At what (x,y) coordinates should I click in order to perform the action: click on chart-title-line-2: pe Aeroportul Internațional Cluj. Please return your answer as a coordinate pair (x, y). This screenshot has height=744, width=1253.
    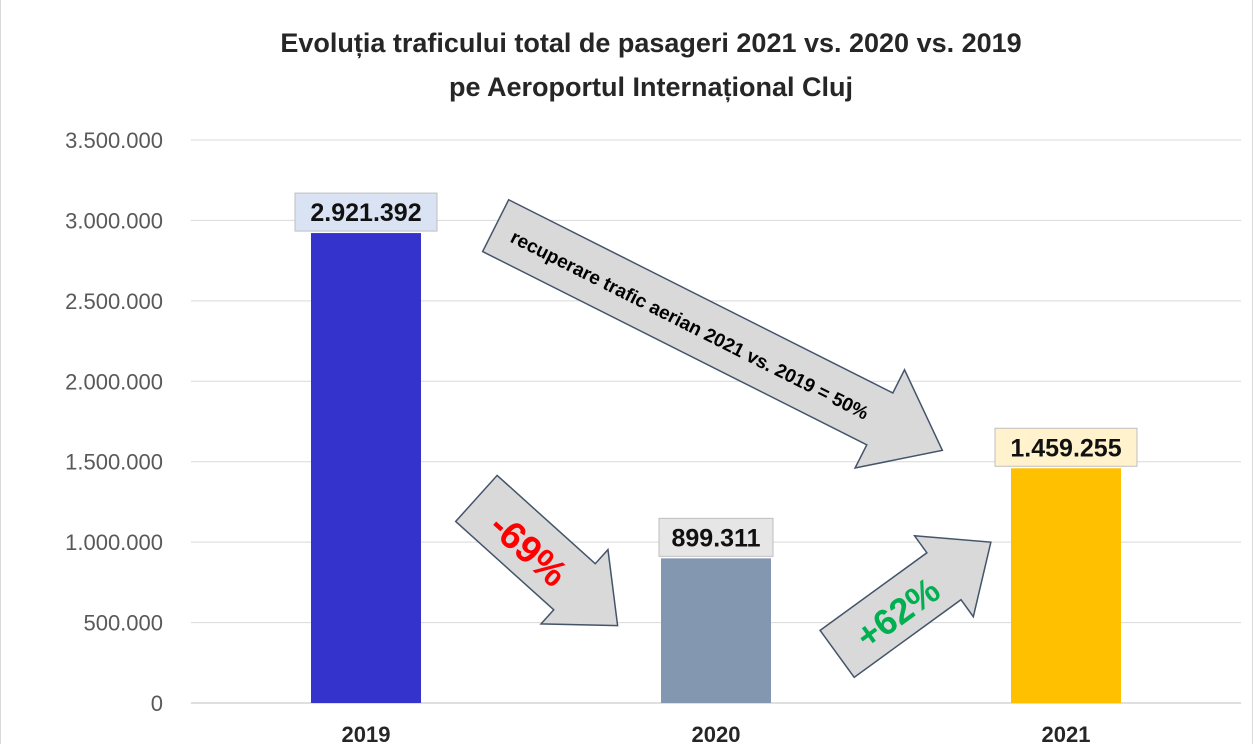
    Looking at the image, I should click on (651, 87).